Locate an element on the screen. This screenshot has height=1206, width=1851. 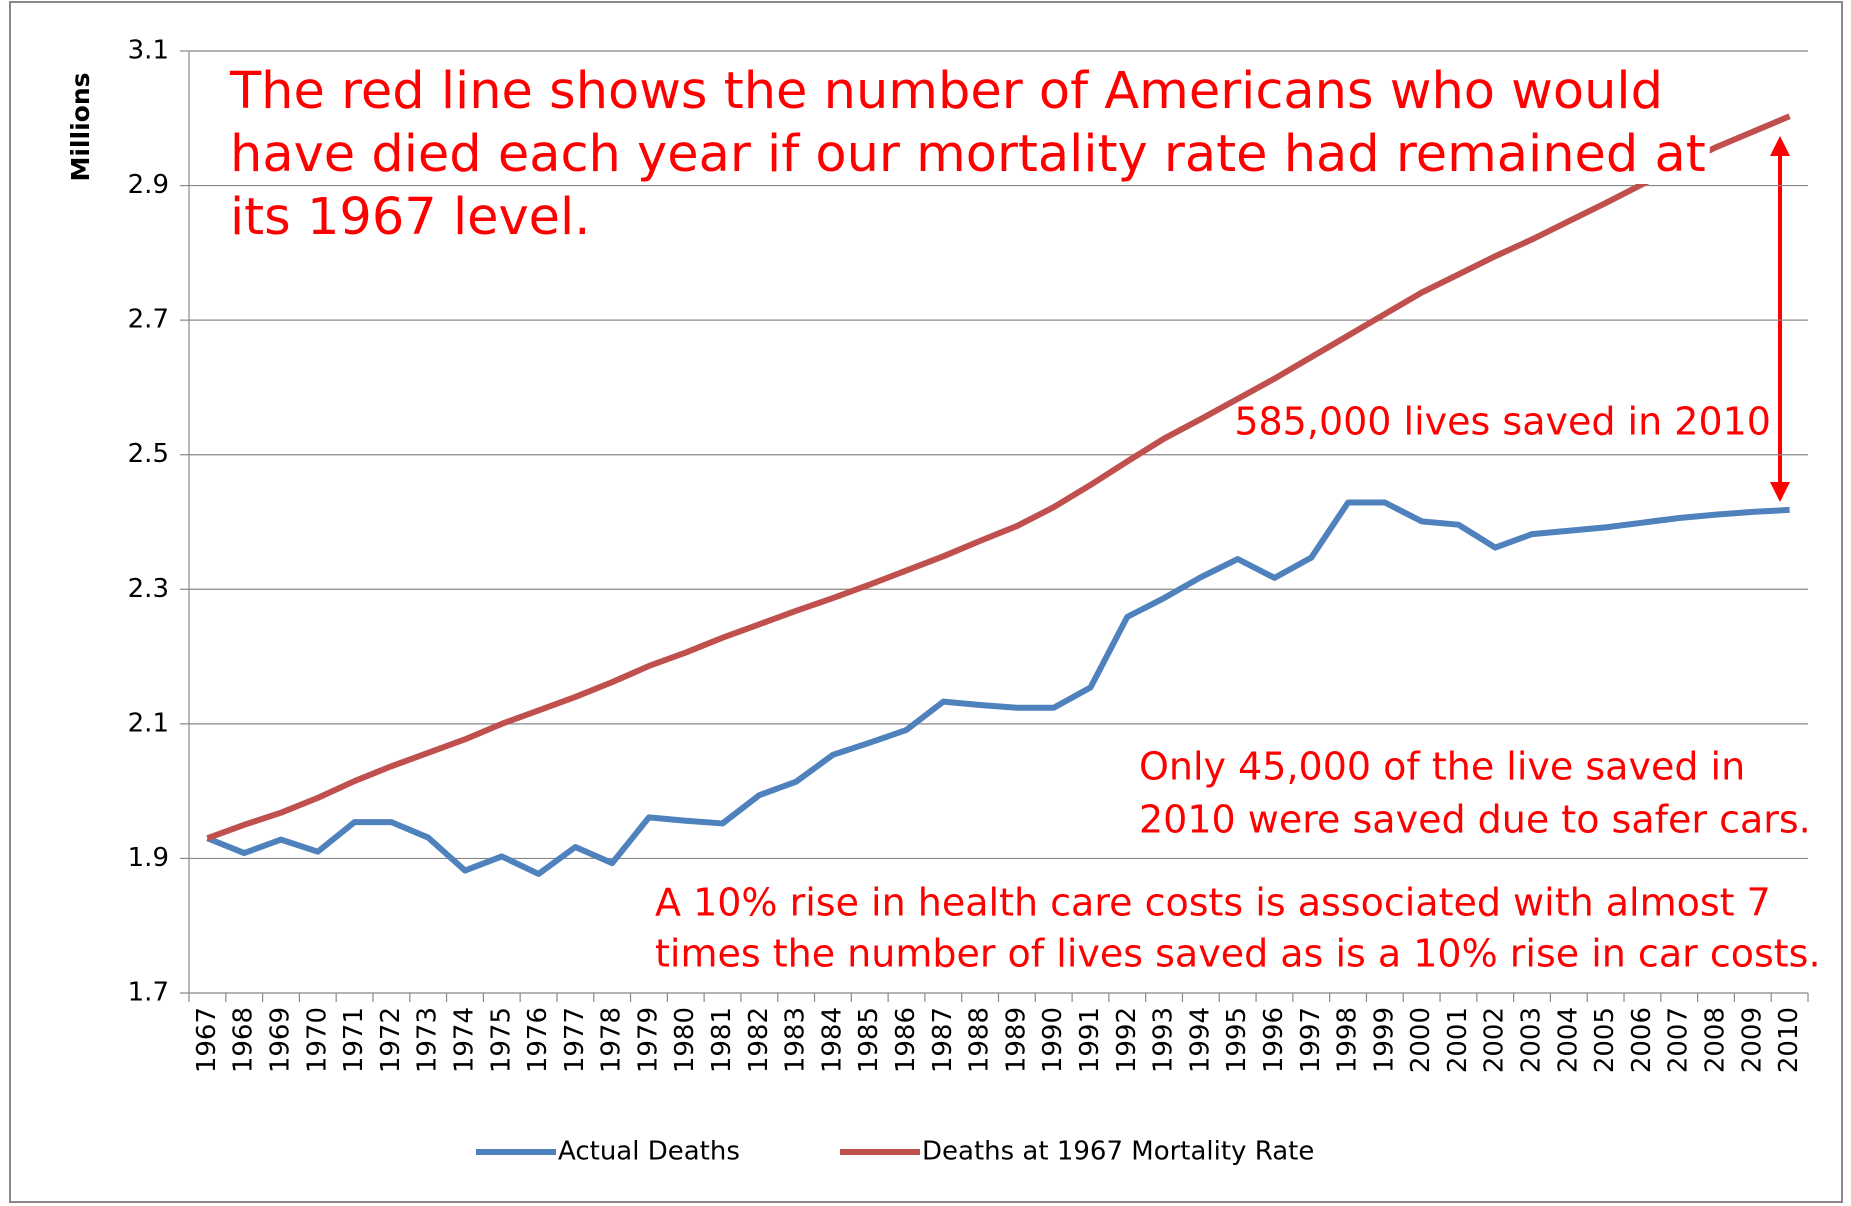
x-tick-label: 1974 is located at coordinates (464, 1040).